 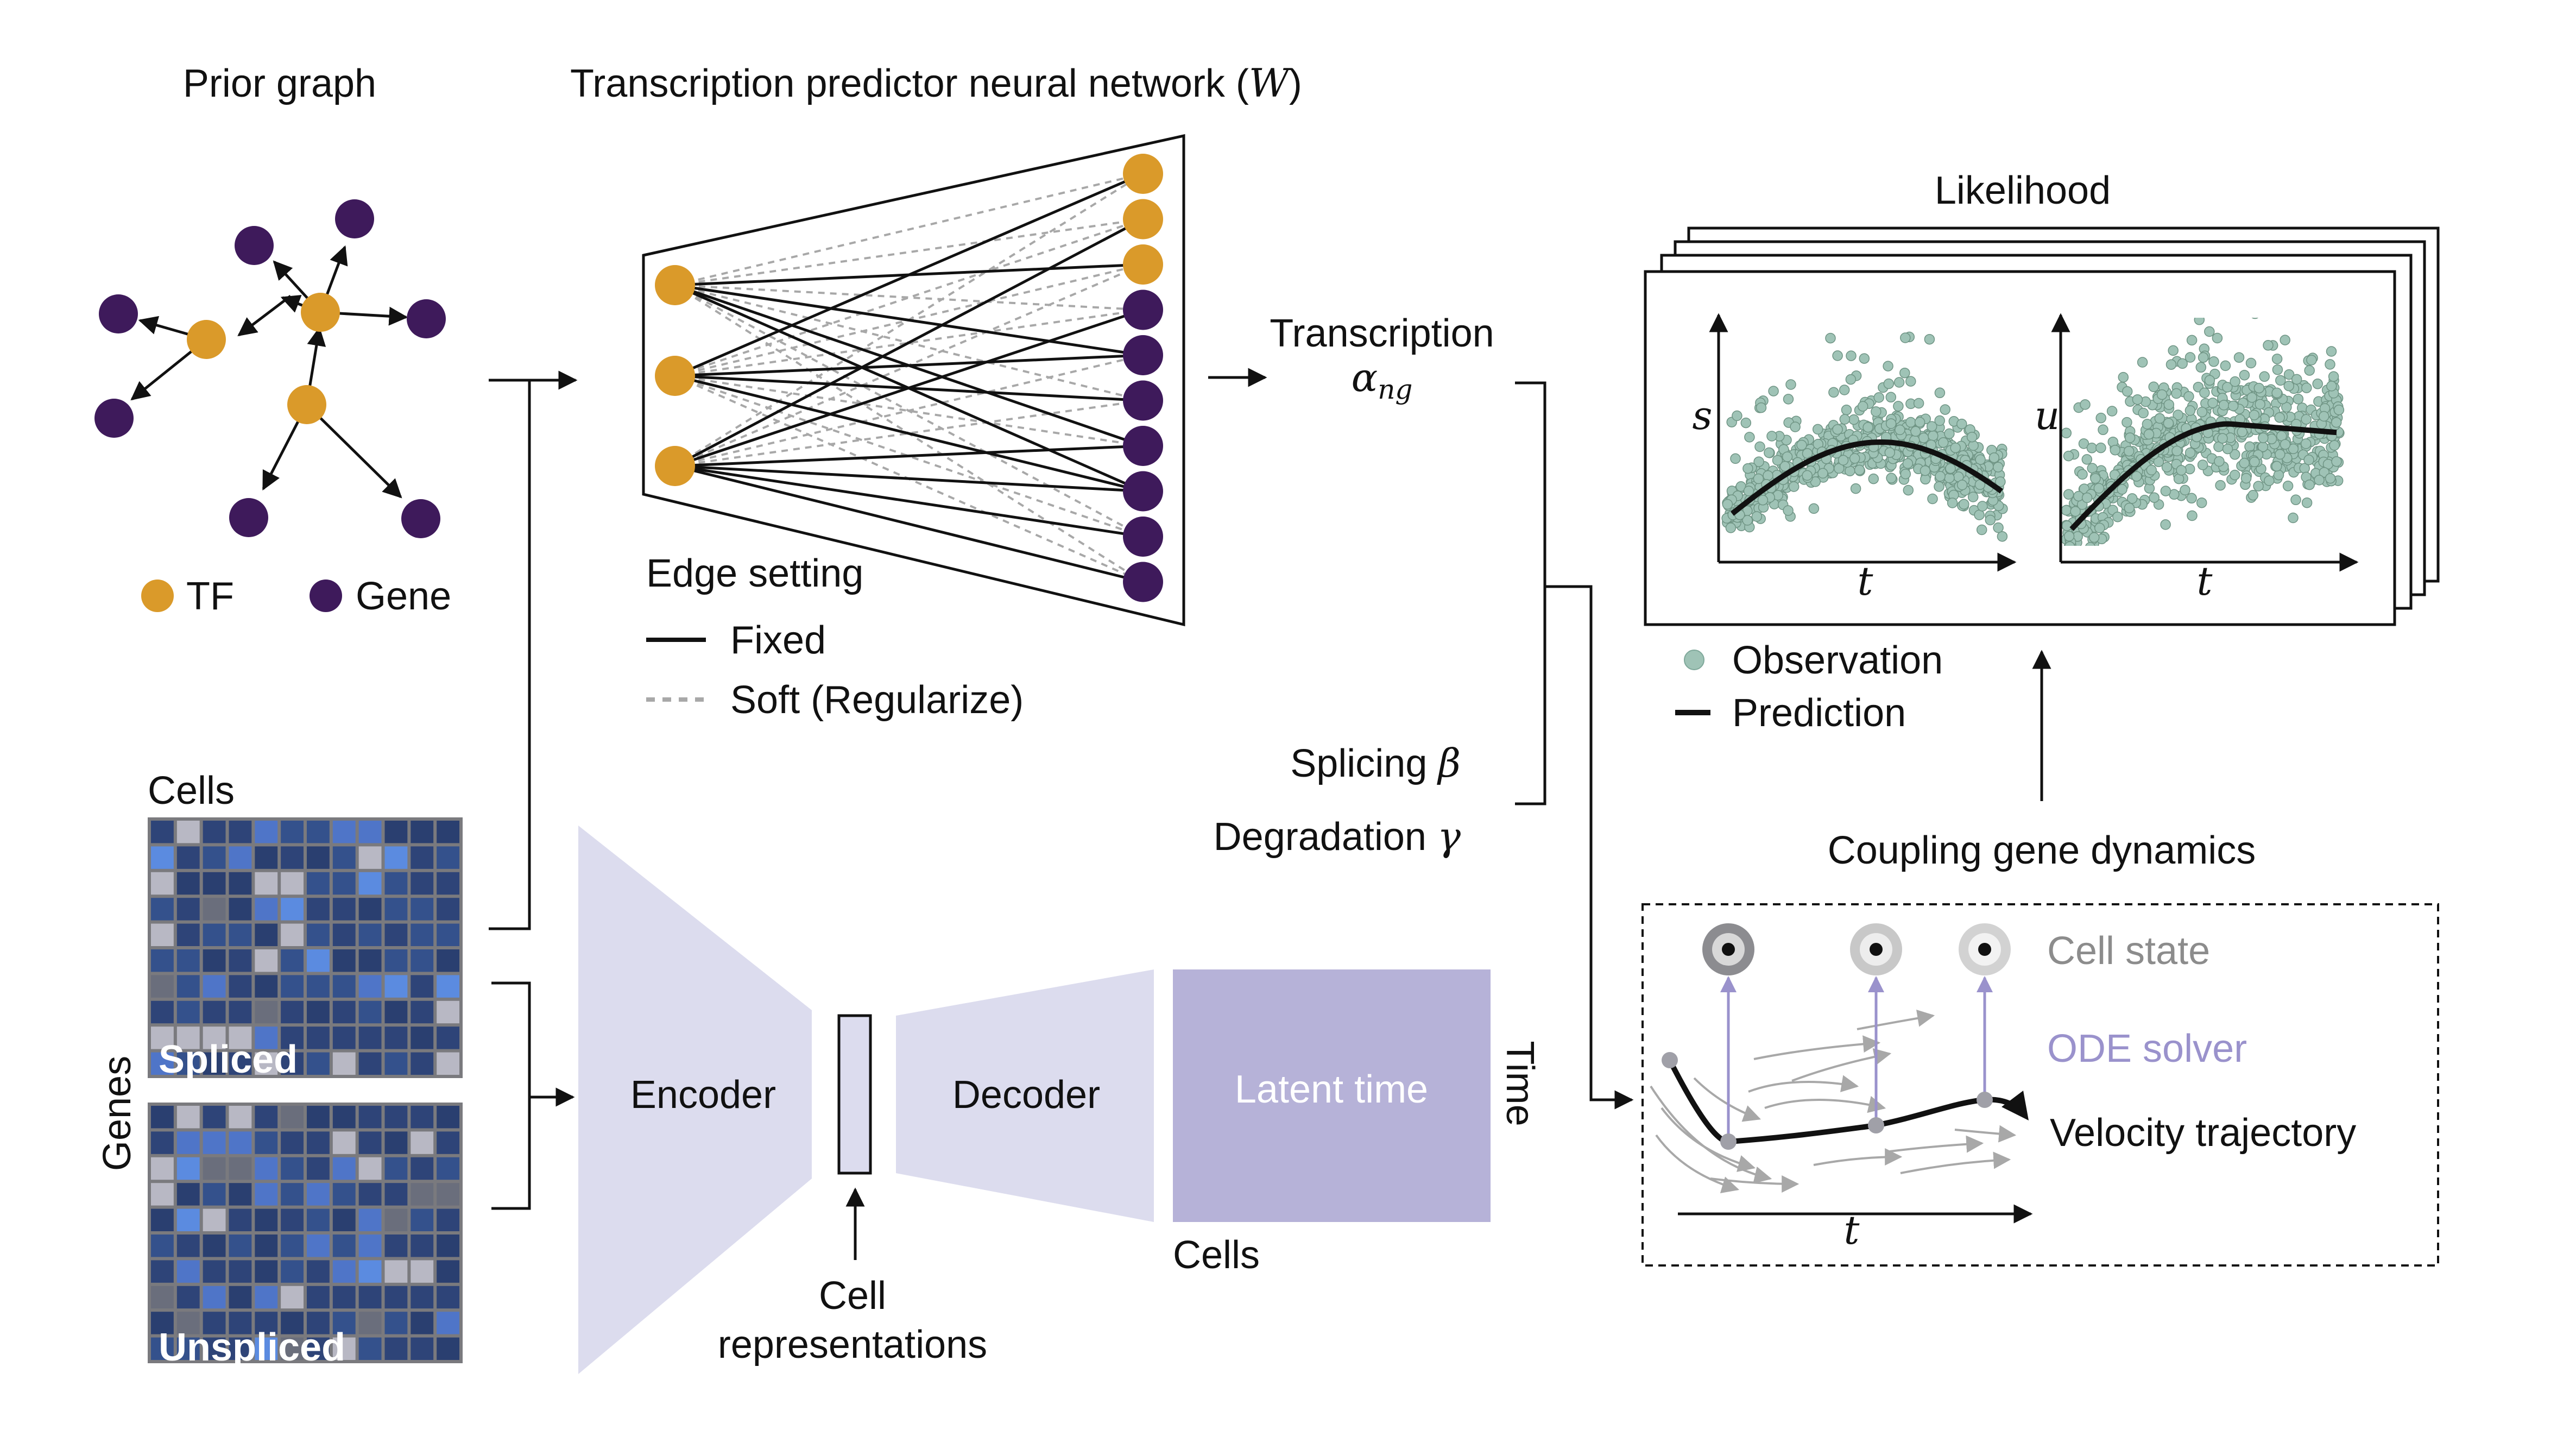 I want to click on spliced-prediction-curve, so click(x=1867, y=477).